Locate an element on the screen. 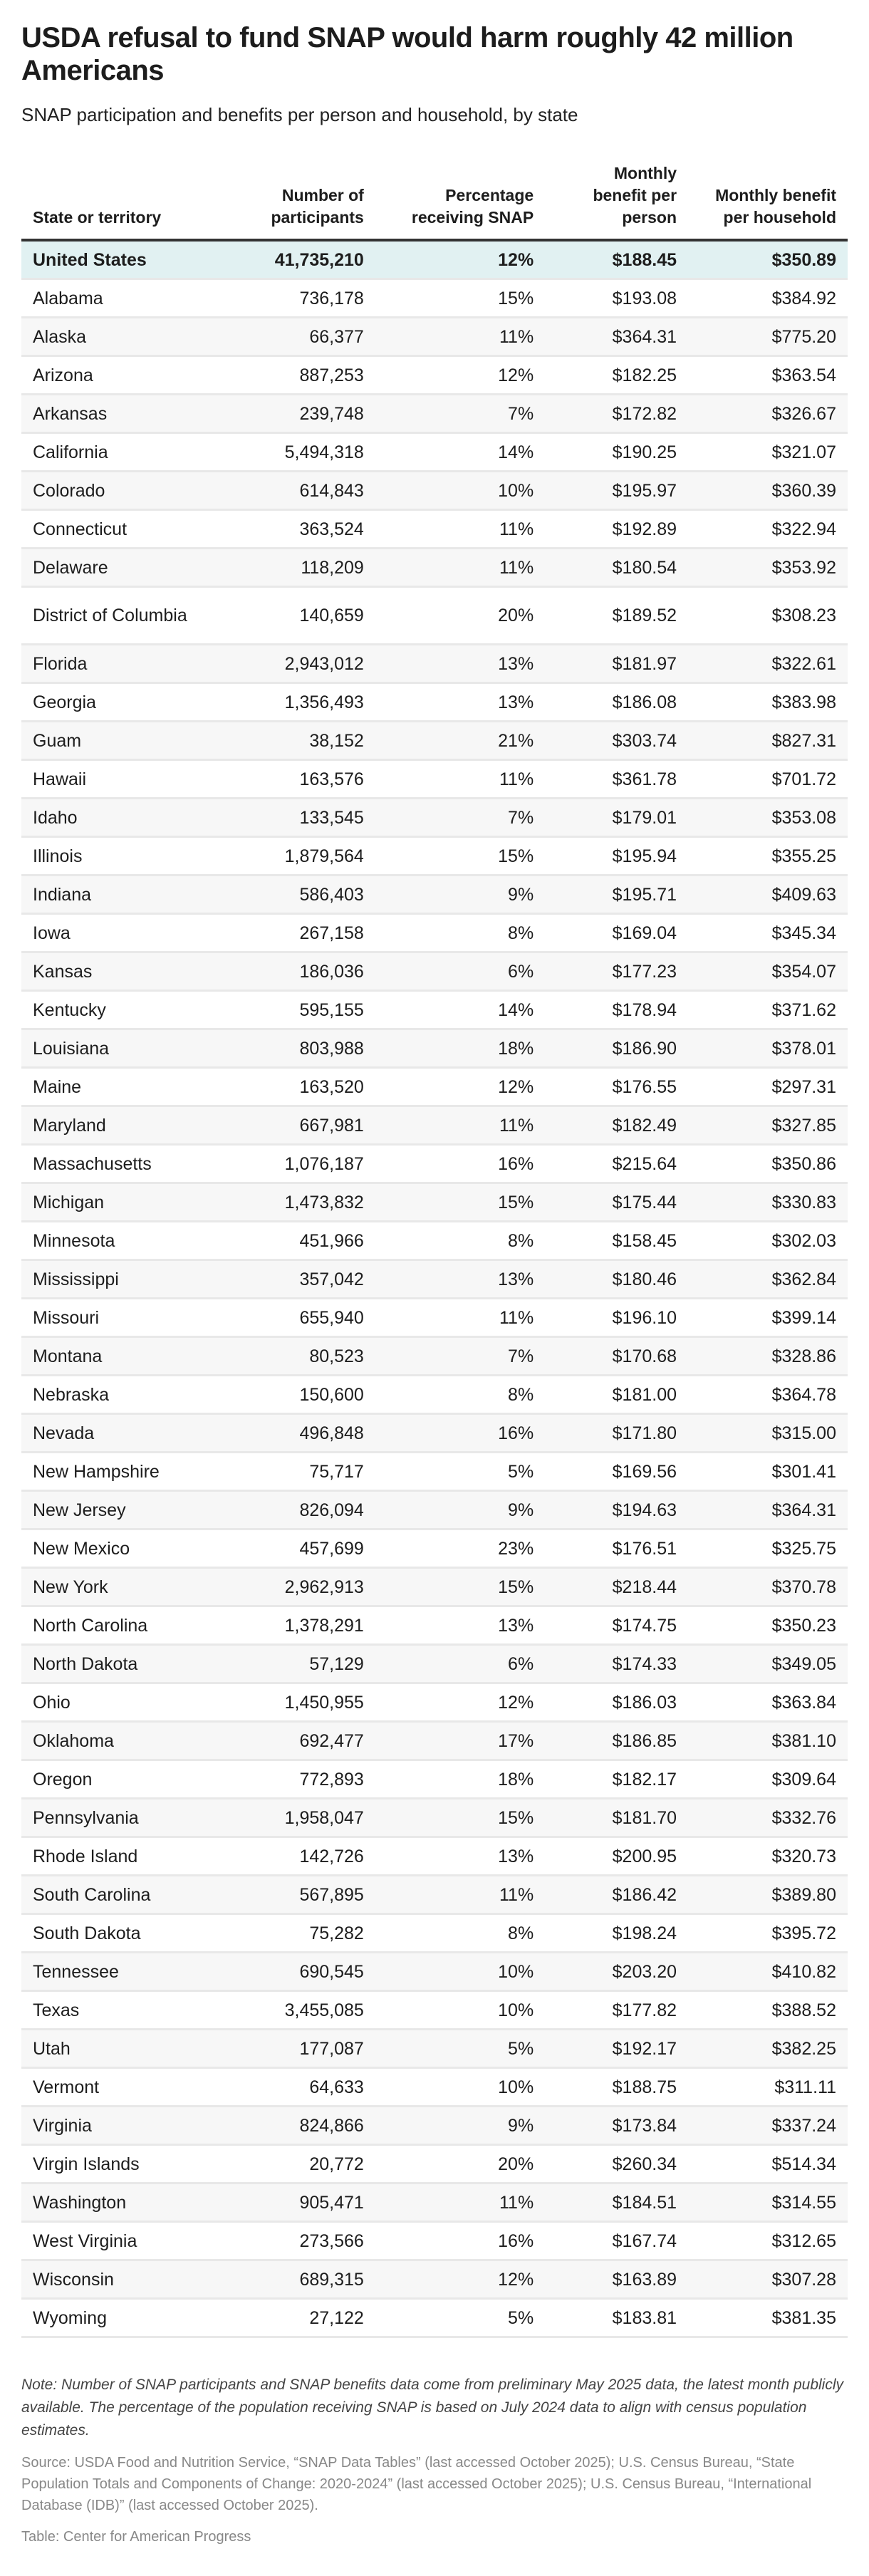  table-row: Alabama 736,178 15% $193.08 $384.92 is located at coordinates (434, 298).